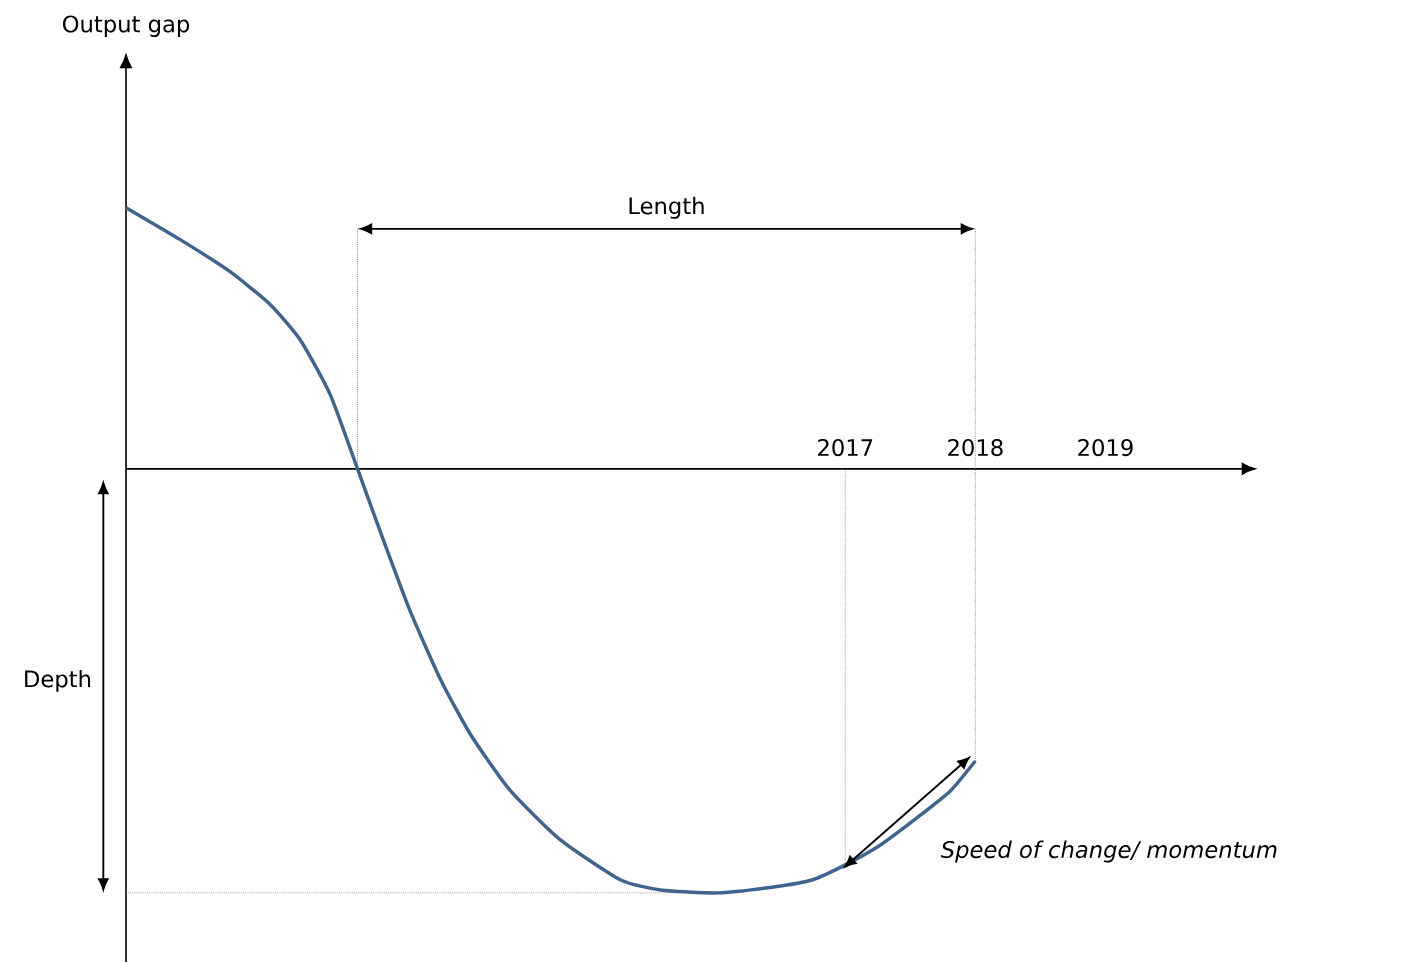  What do you see at coordinates (666, 207) in the screenshot?
I see `annotation: Length` at bounding box center [666, 207].